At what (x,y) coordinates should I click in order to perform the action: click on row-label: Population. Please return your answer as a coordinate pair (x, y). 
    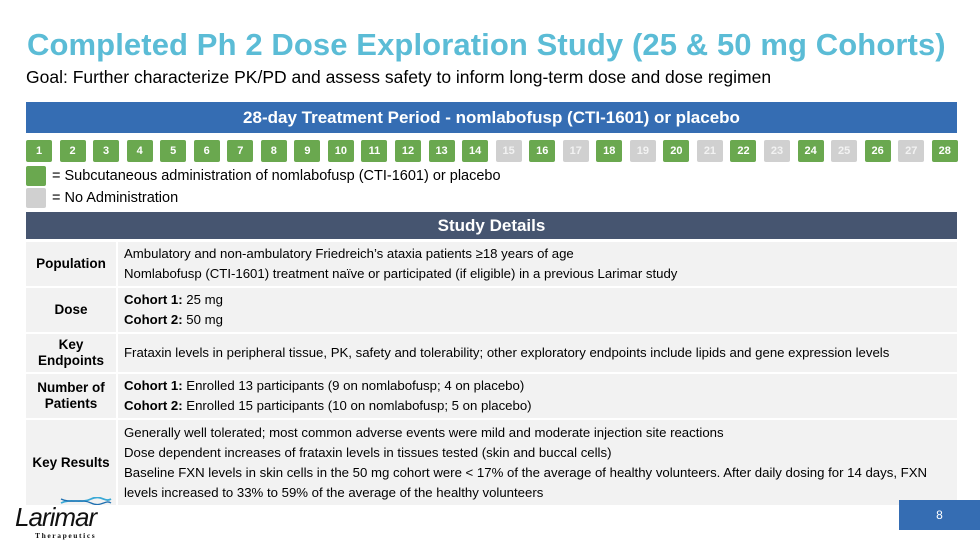
    Looking at the image, I should click on (72, 263).